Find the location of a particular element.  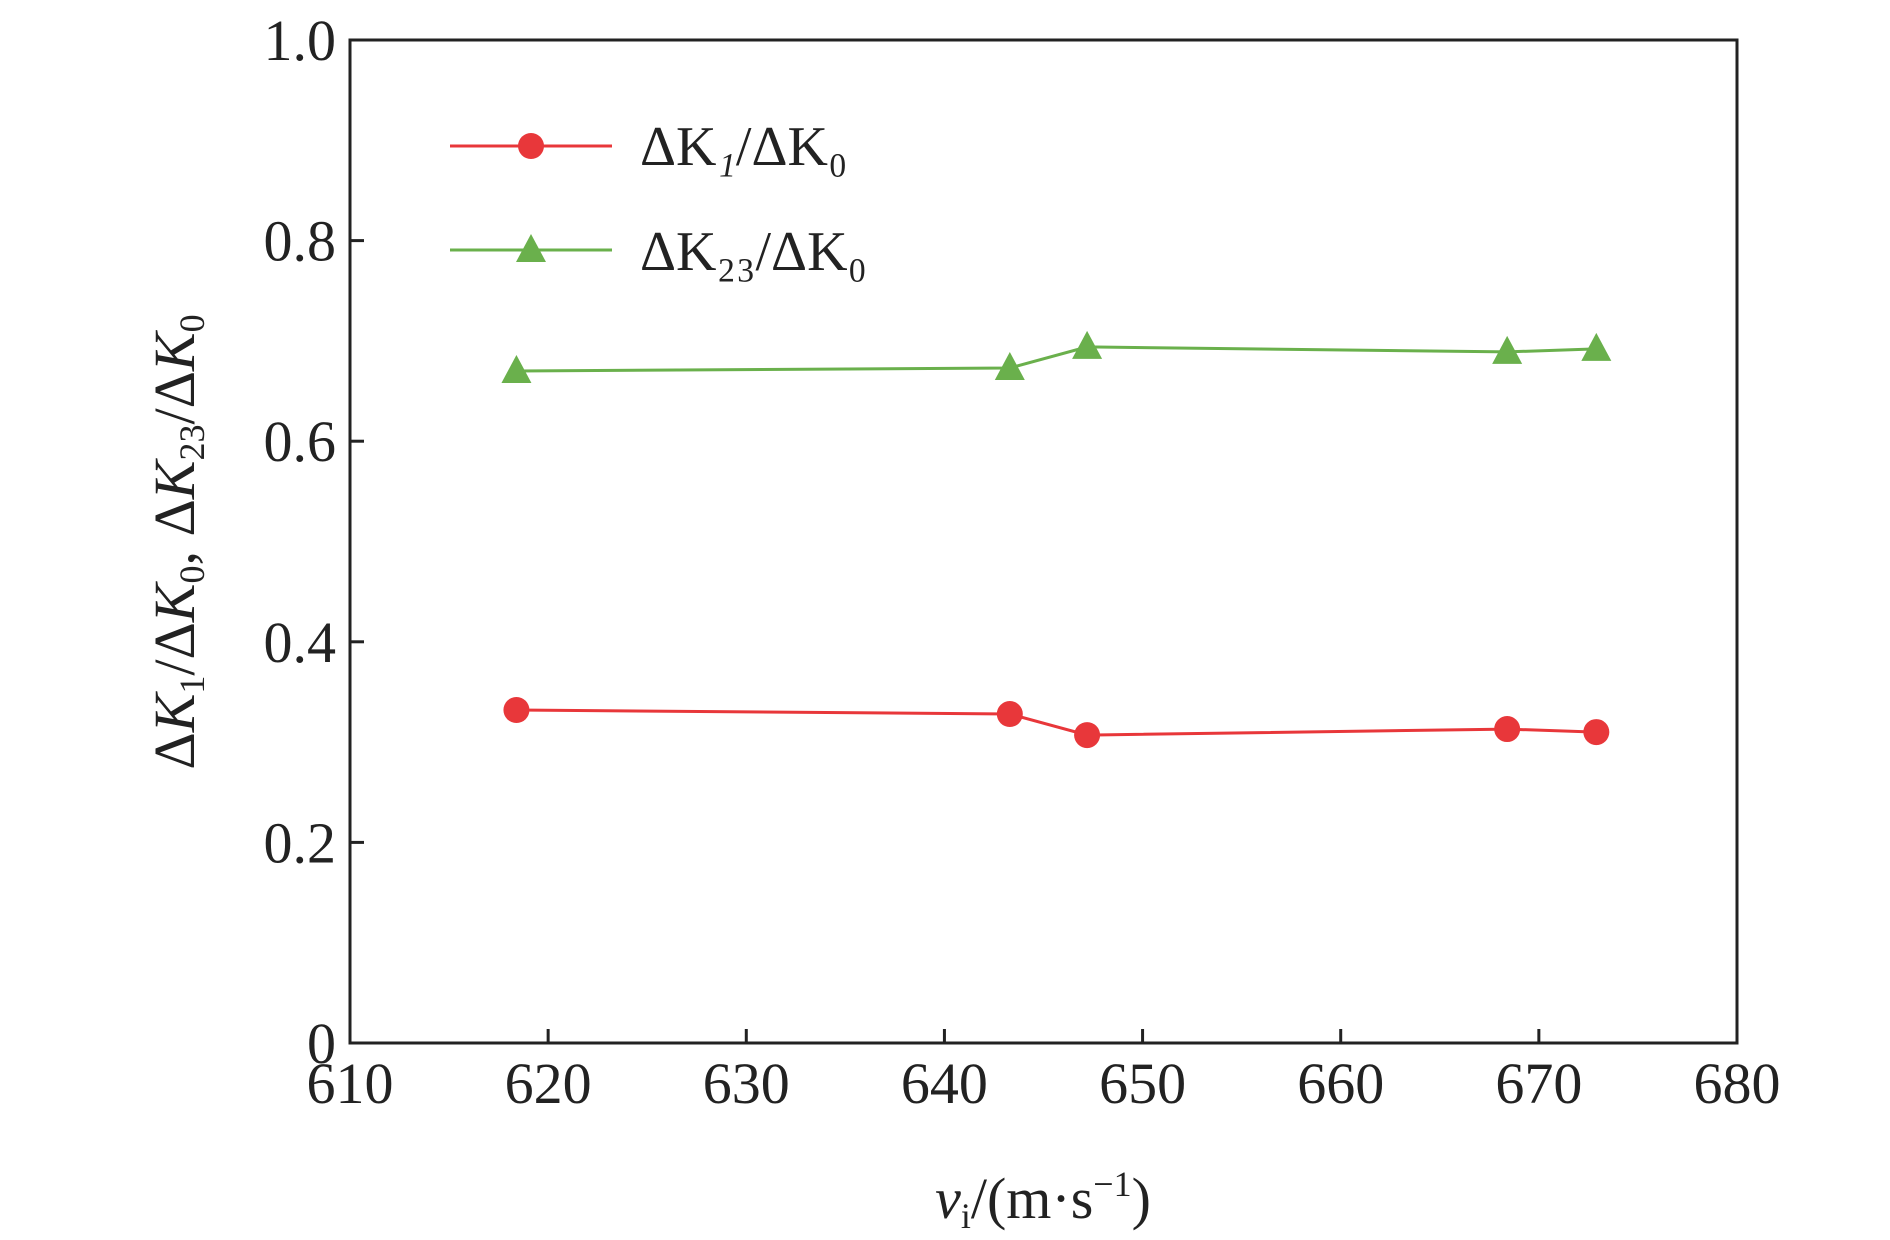

y-axis-label: ΔK1/ΔK0, ΔK23/ΔK0 is located at coordinates (177, 541).